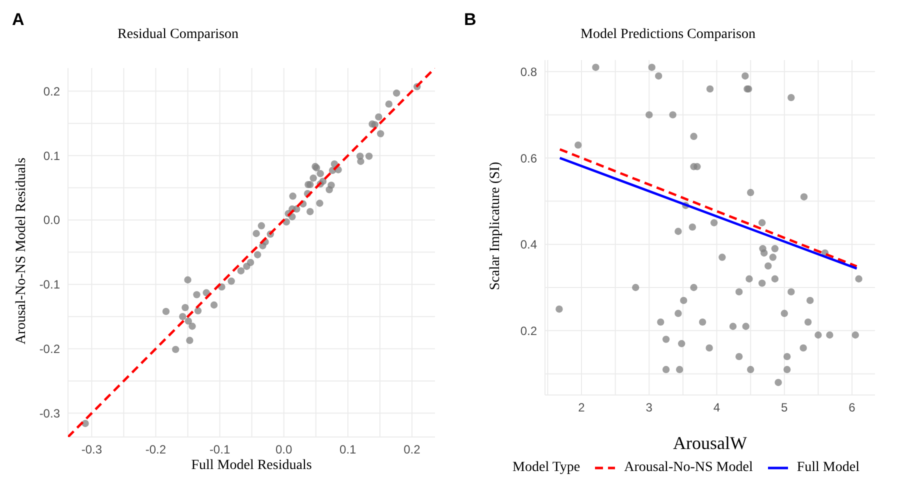 The image size is (914, 484). Describe the element at coordinates (649, 407) in the screenshot. I see `x-tick-label: 3` at that location.